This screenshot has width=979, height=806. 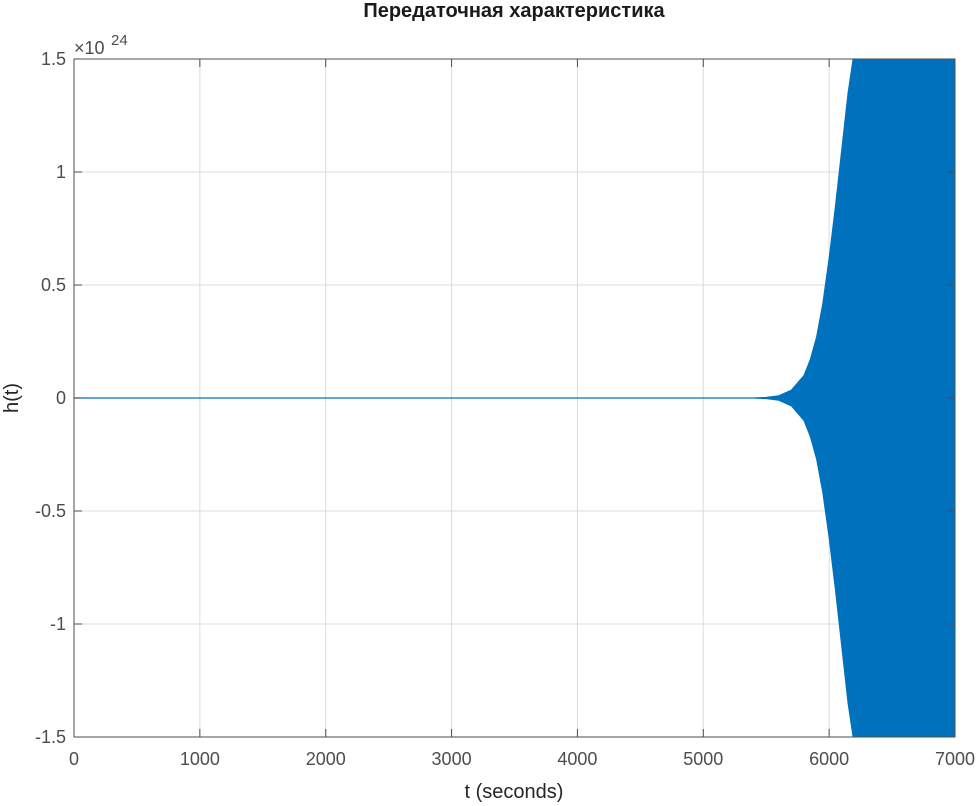 I want to click on x-tick-label: 2000, so click(x=326, y=759).